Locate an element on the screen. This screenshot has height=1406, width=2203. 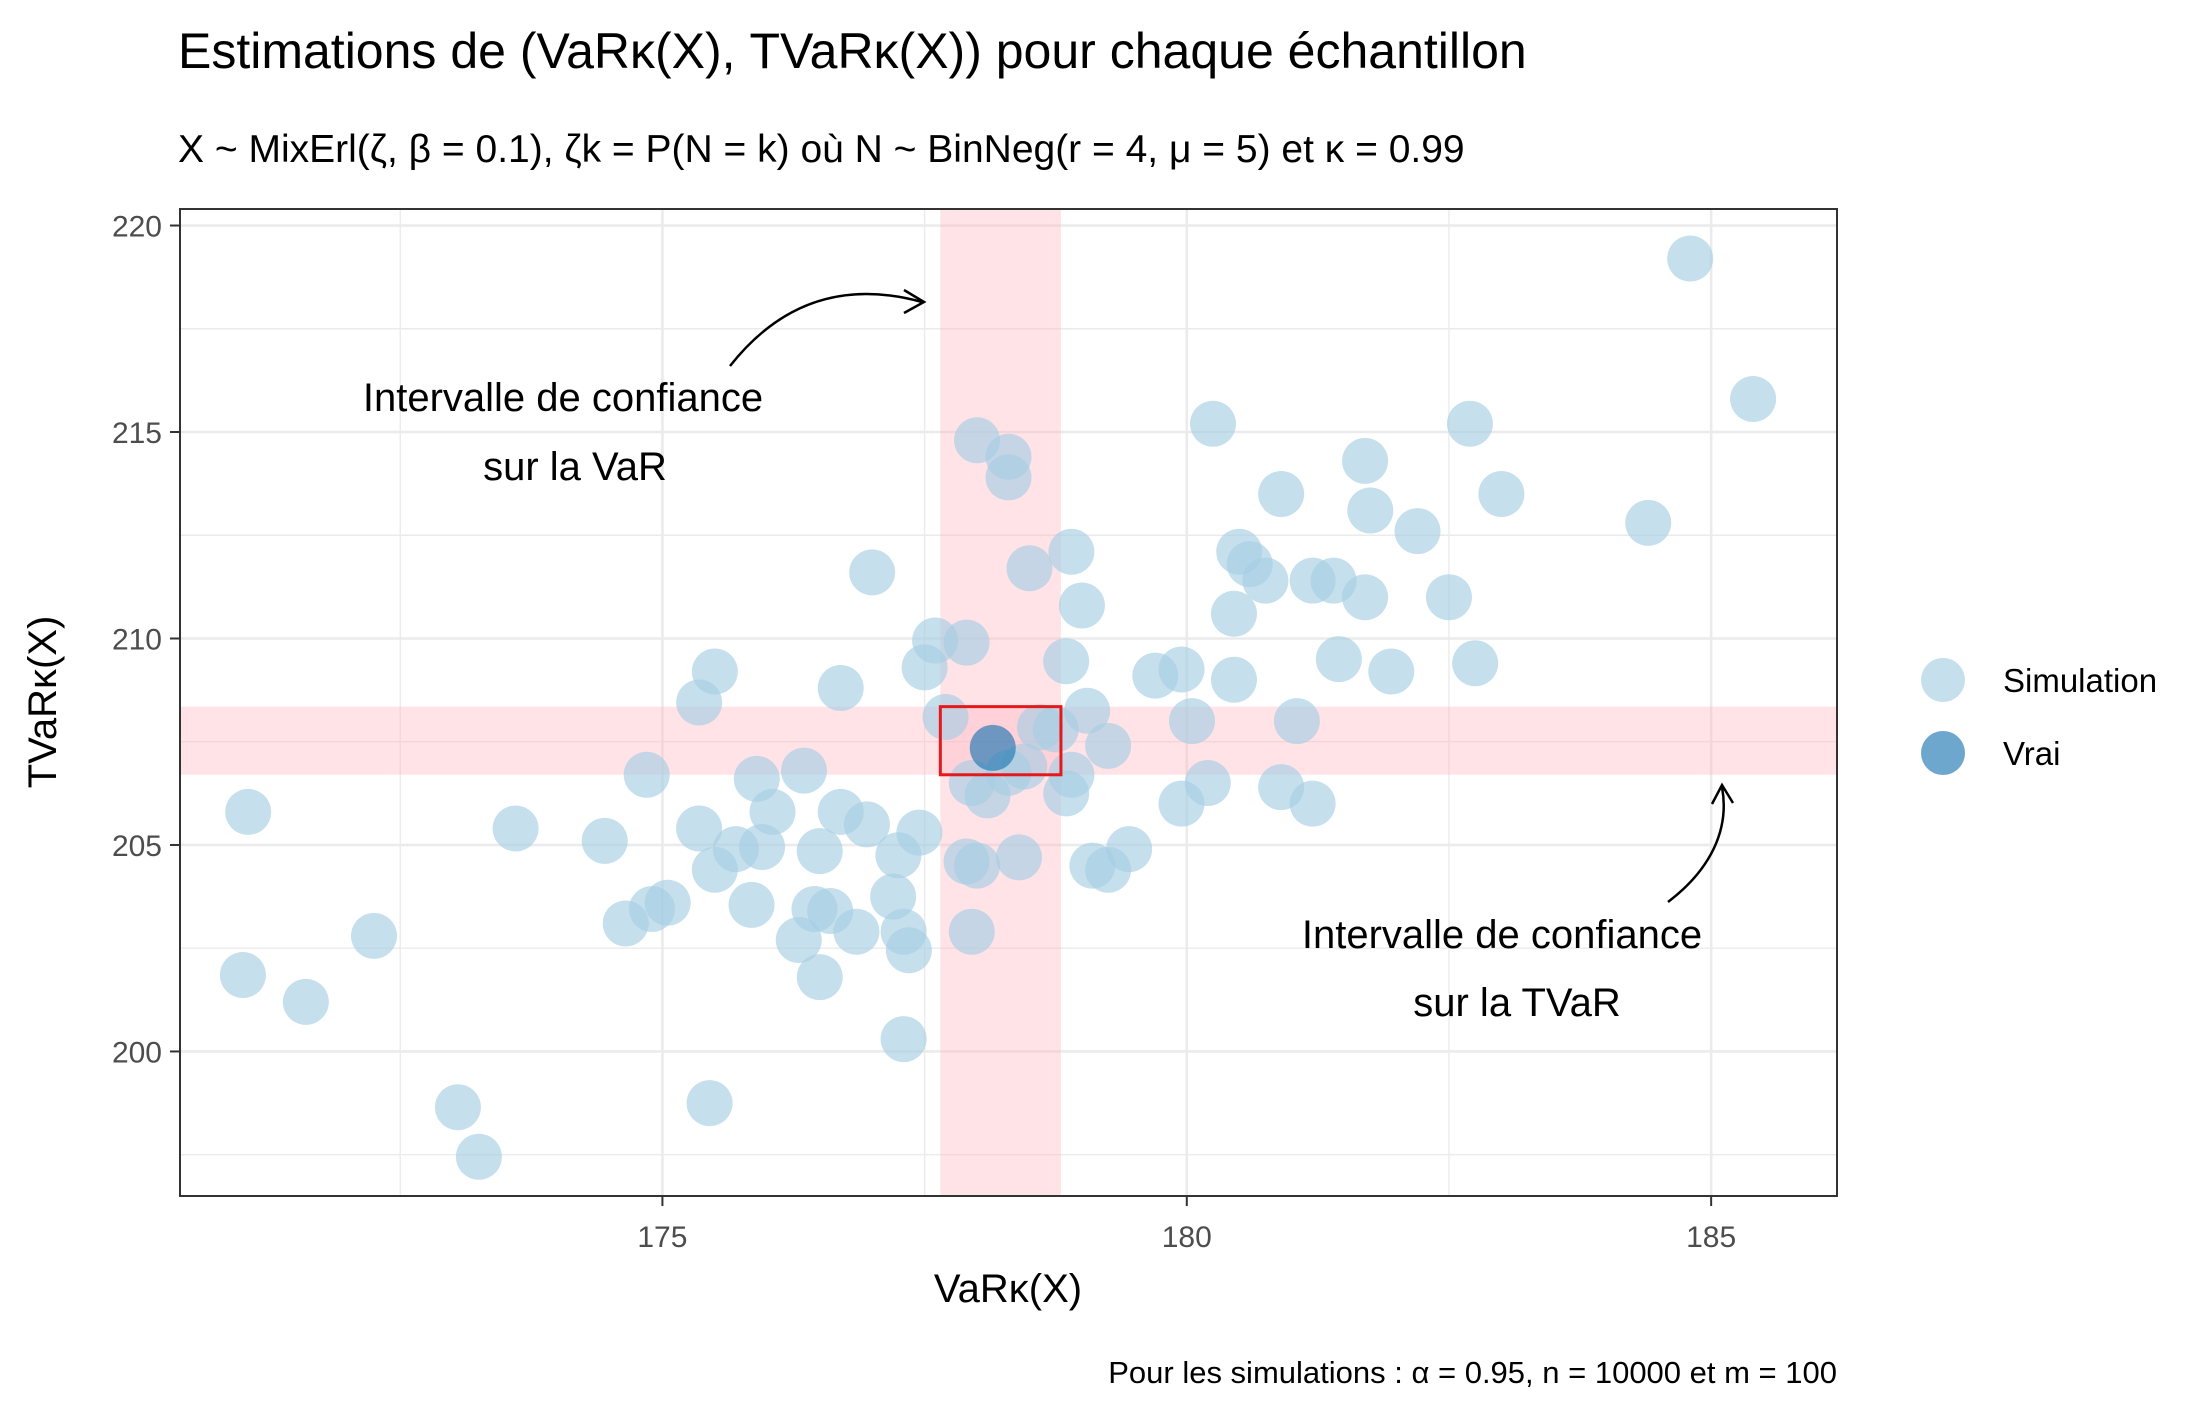
y-tick-label: 215 is located at coordinates (137, 433).